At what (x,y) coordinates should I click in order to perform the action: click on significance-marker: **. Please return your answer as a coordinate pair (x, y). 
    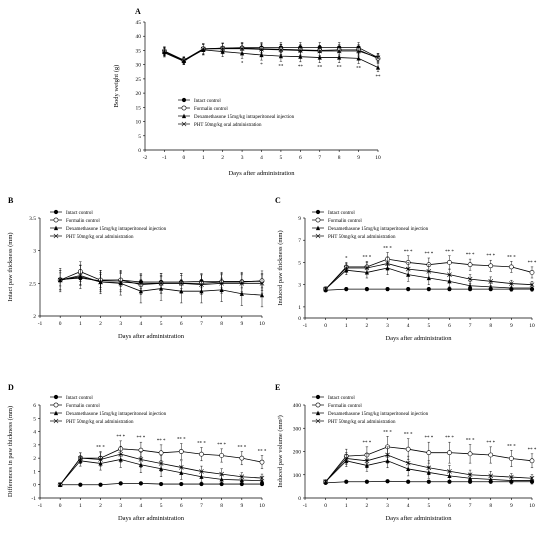
    Looking at the image, I should click on (379, 77).